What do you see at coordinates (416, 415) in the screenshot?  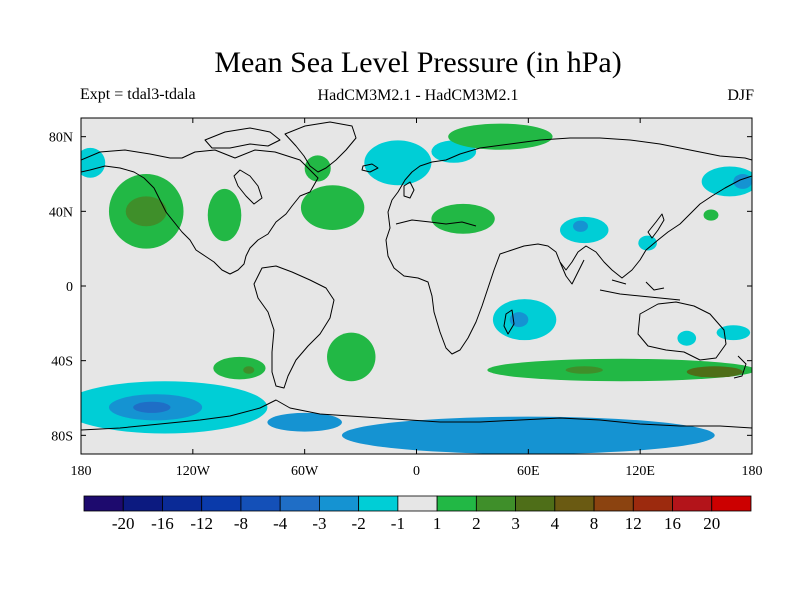 I see `coastline-antarctica` at bounding box center [416, 415].